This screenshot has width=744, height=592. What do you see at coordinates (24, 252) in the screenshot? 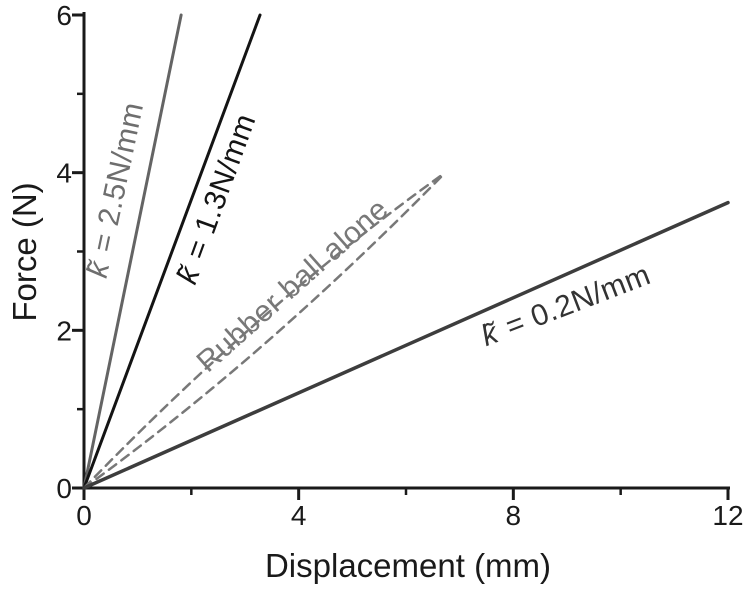
I see `y-axis-title: Force (N)` at bounding box center [24, 252].